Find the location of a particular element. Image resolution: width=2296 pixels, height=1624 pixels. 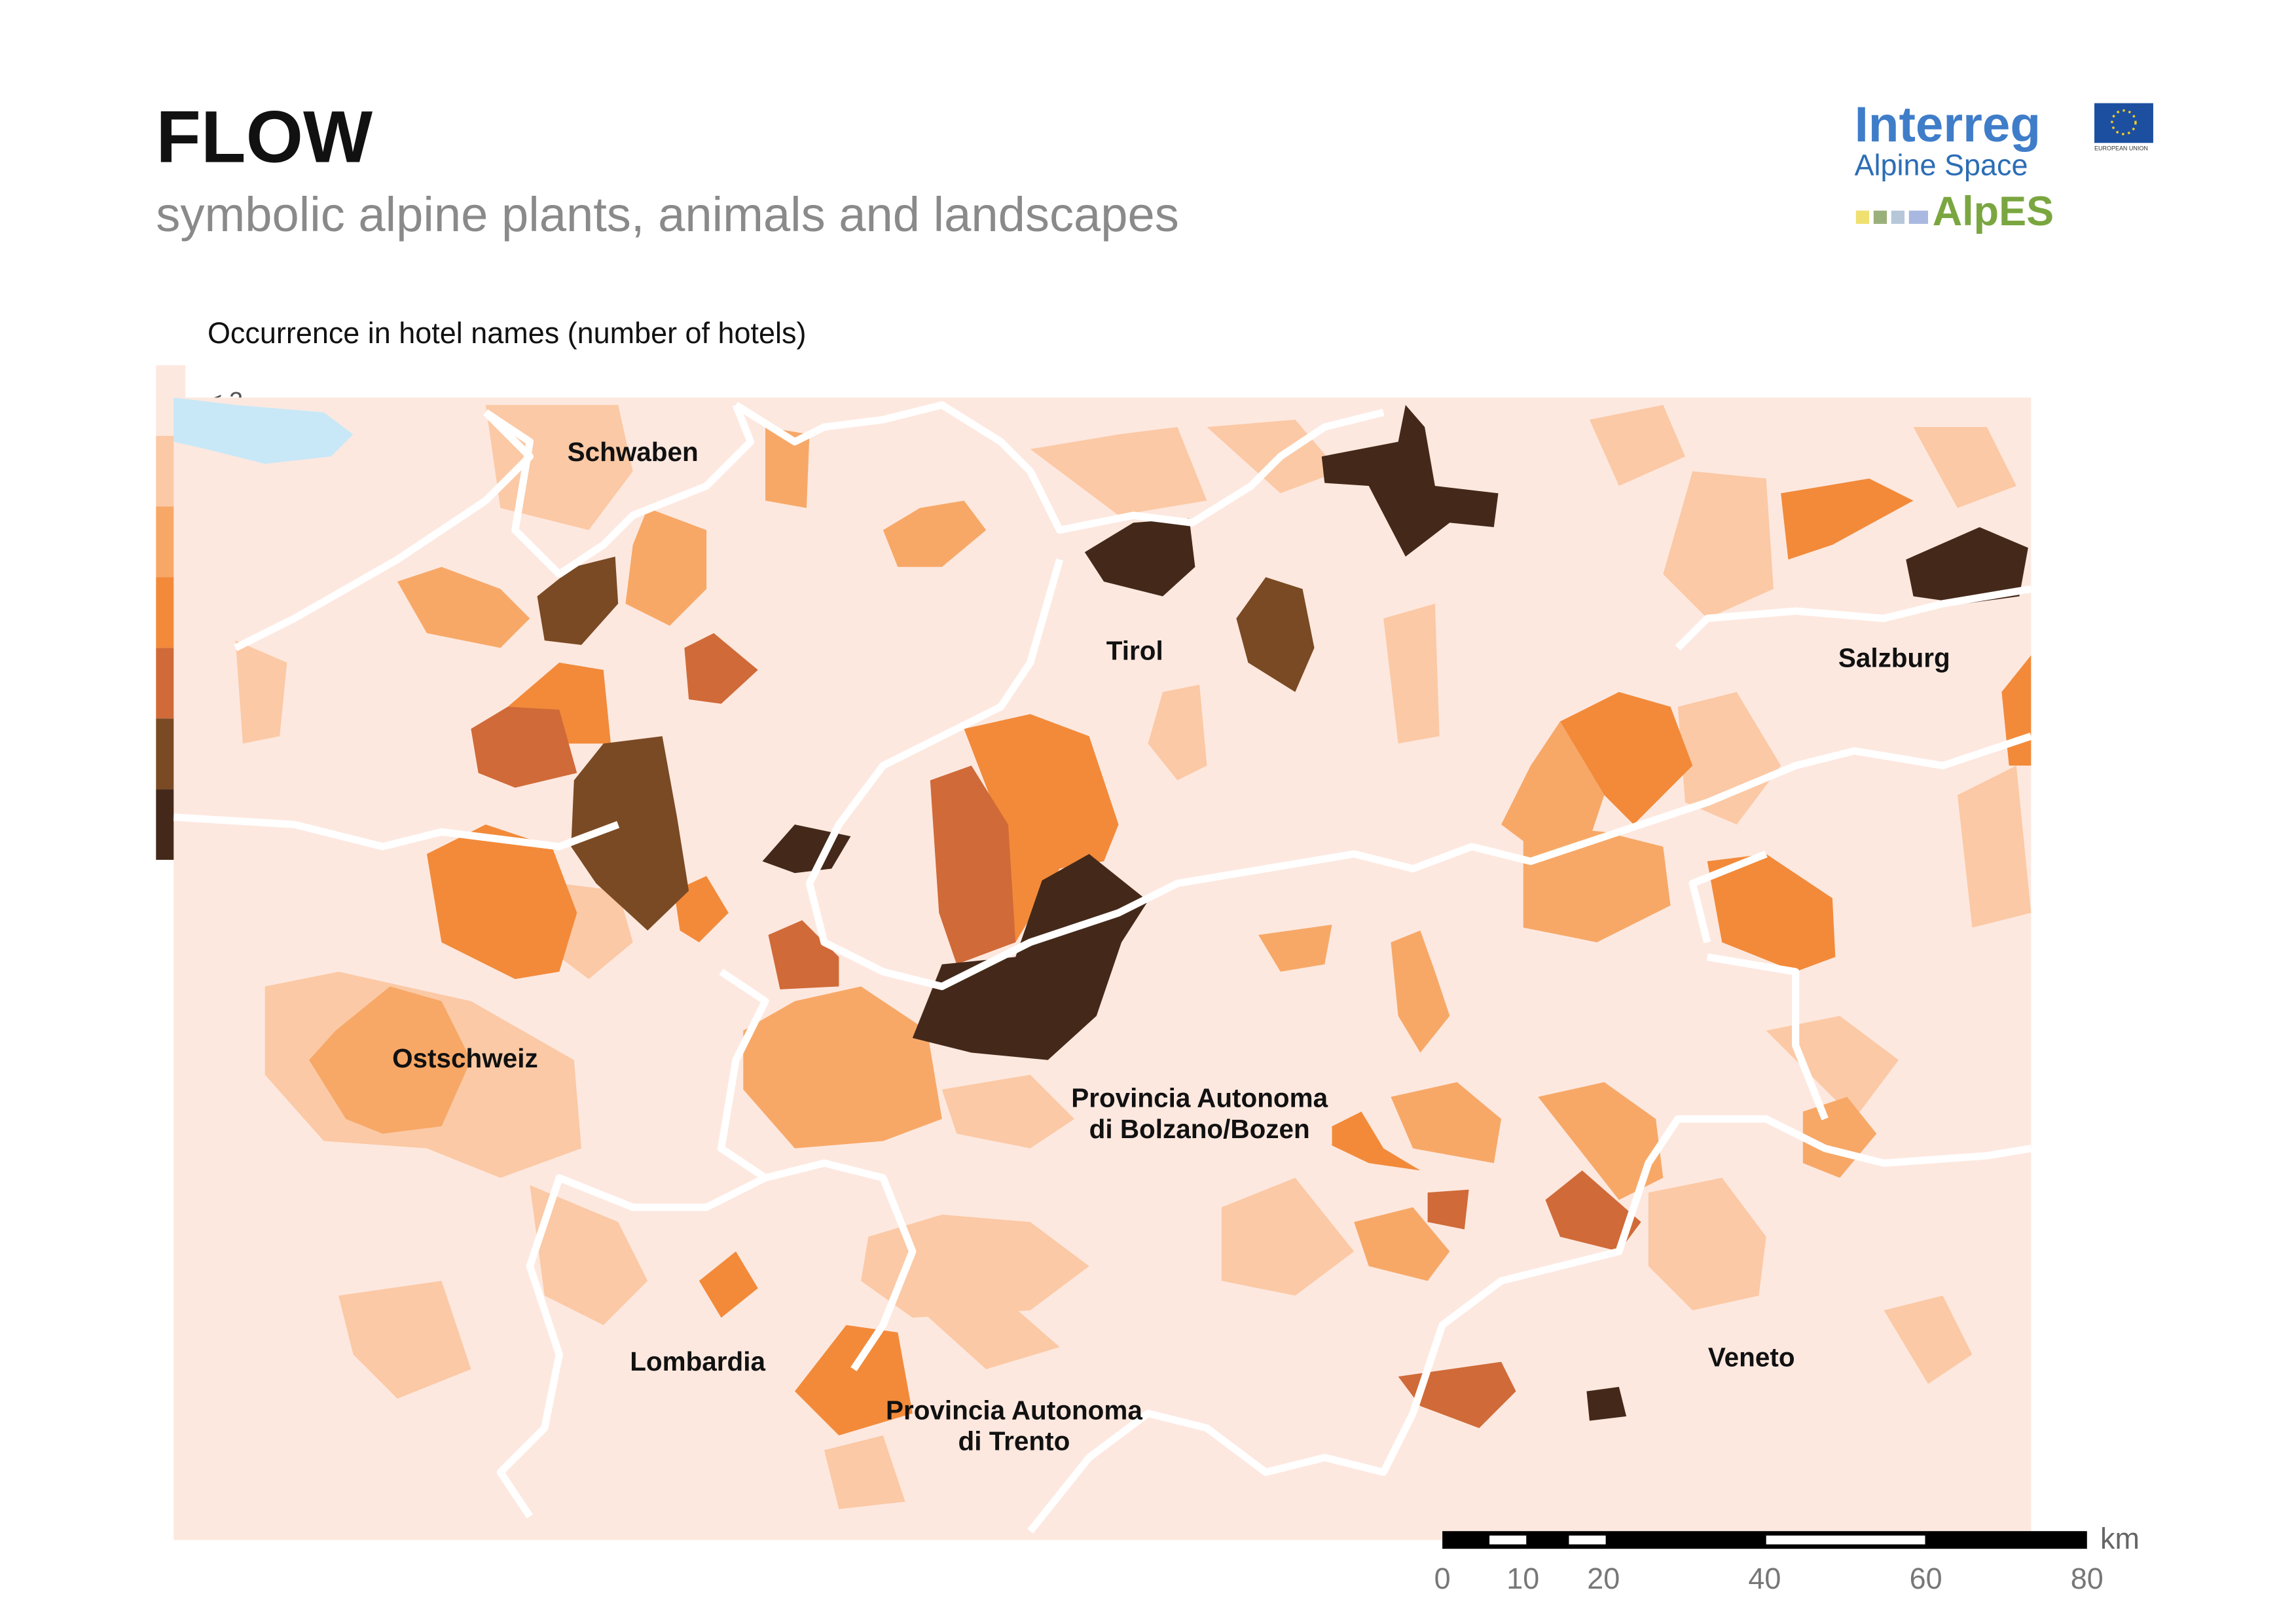

region-label: Salzburg is located at coordinates (1894, 658).